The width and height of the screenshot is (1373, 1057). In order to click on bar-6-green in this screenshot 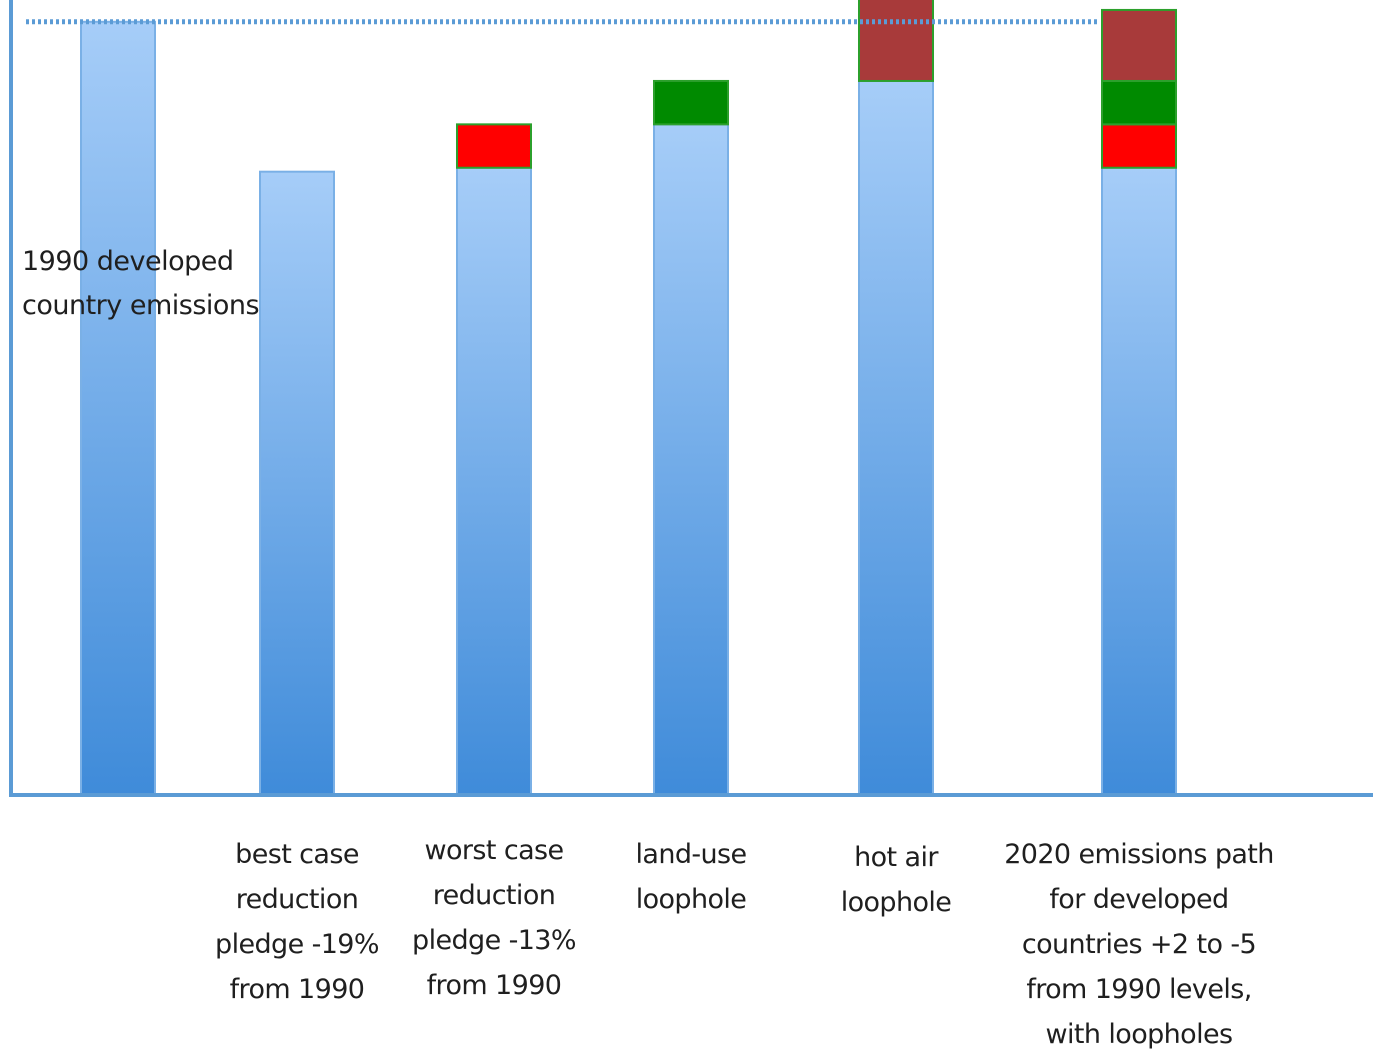, I will do `click(1139, 102)`.